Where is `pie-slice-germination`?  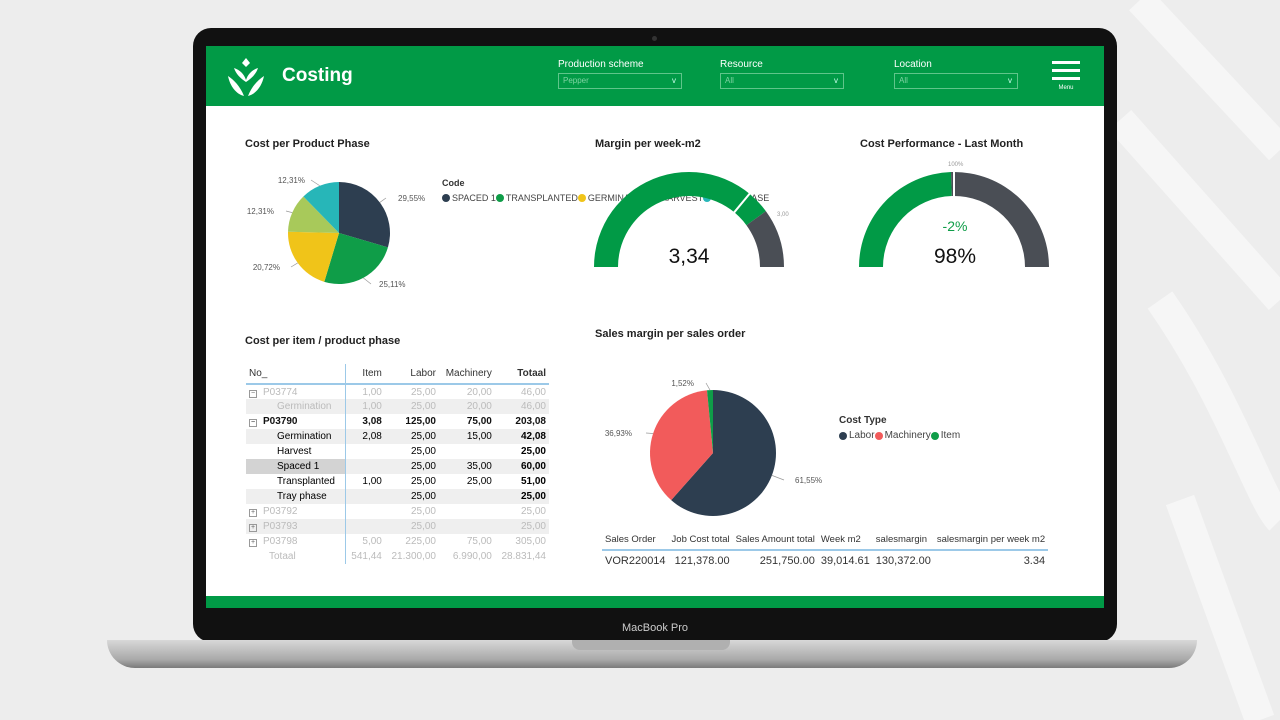 pie-slice-germination is located at coordinates (313, 256).